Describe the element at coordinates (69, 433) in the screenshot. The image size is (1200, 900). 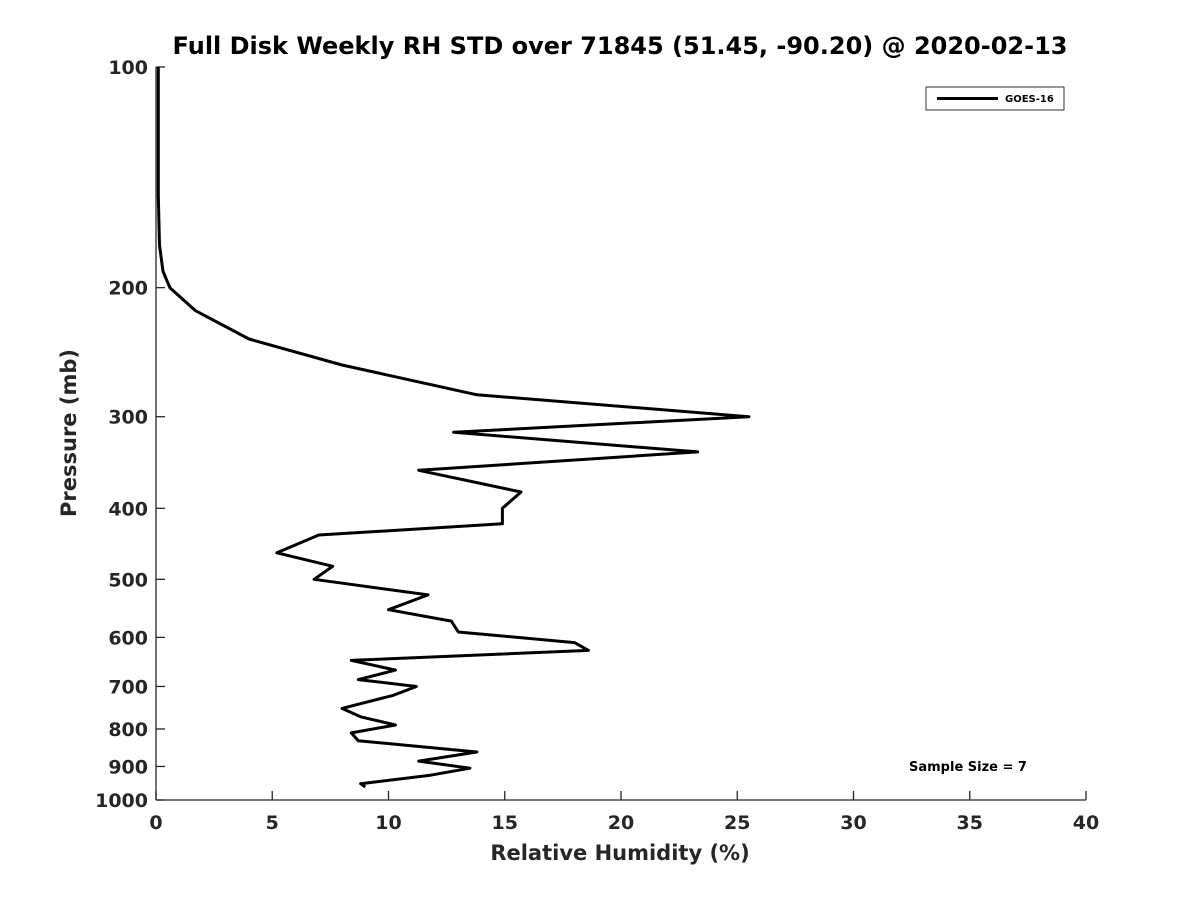
I see `y-axis-label: Pressure (mb)` at that location.